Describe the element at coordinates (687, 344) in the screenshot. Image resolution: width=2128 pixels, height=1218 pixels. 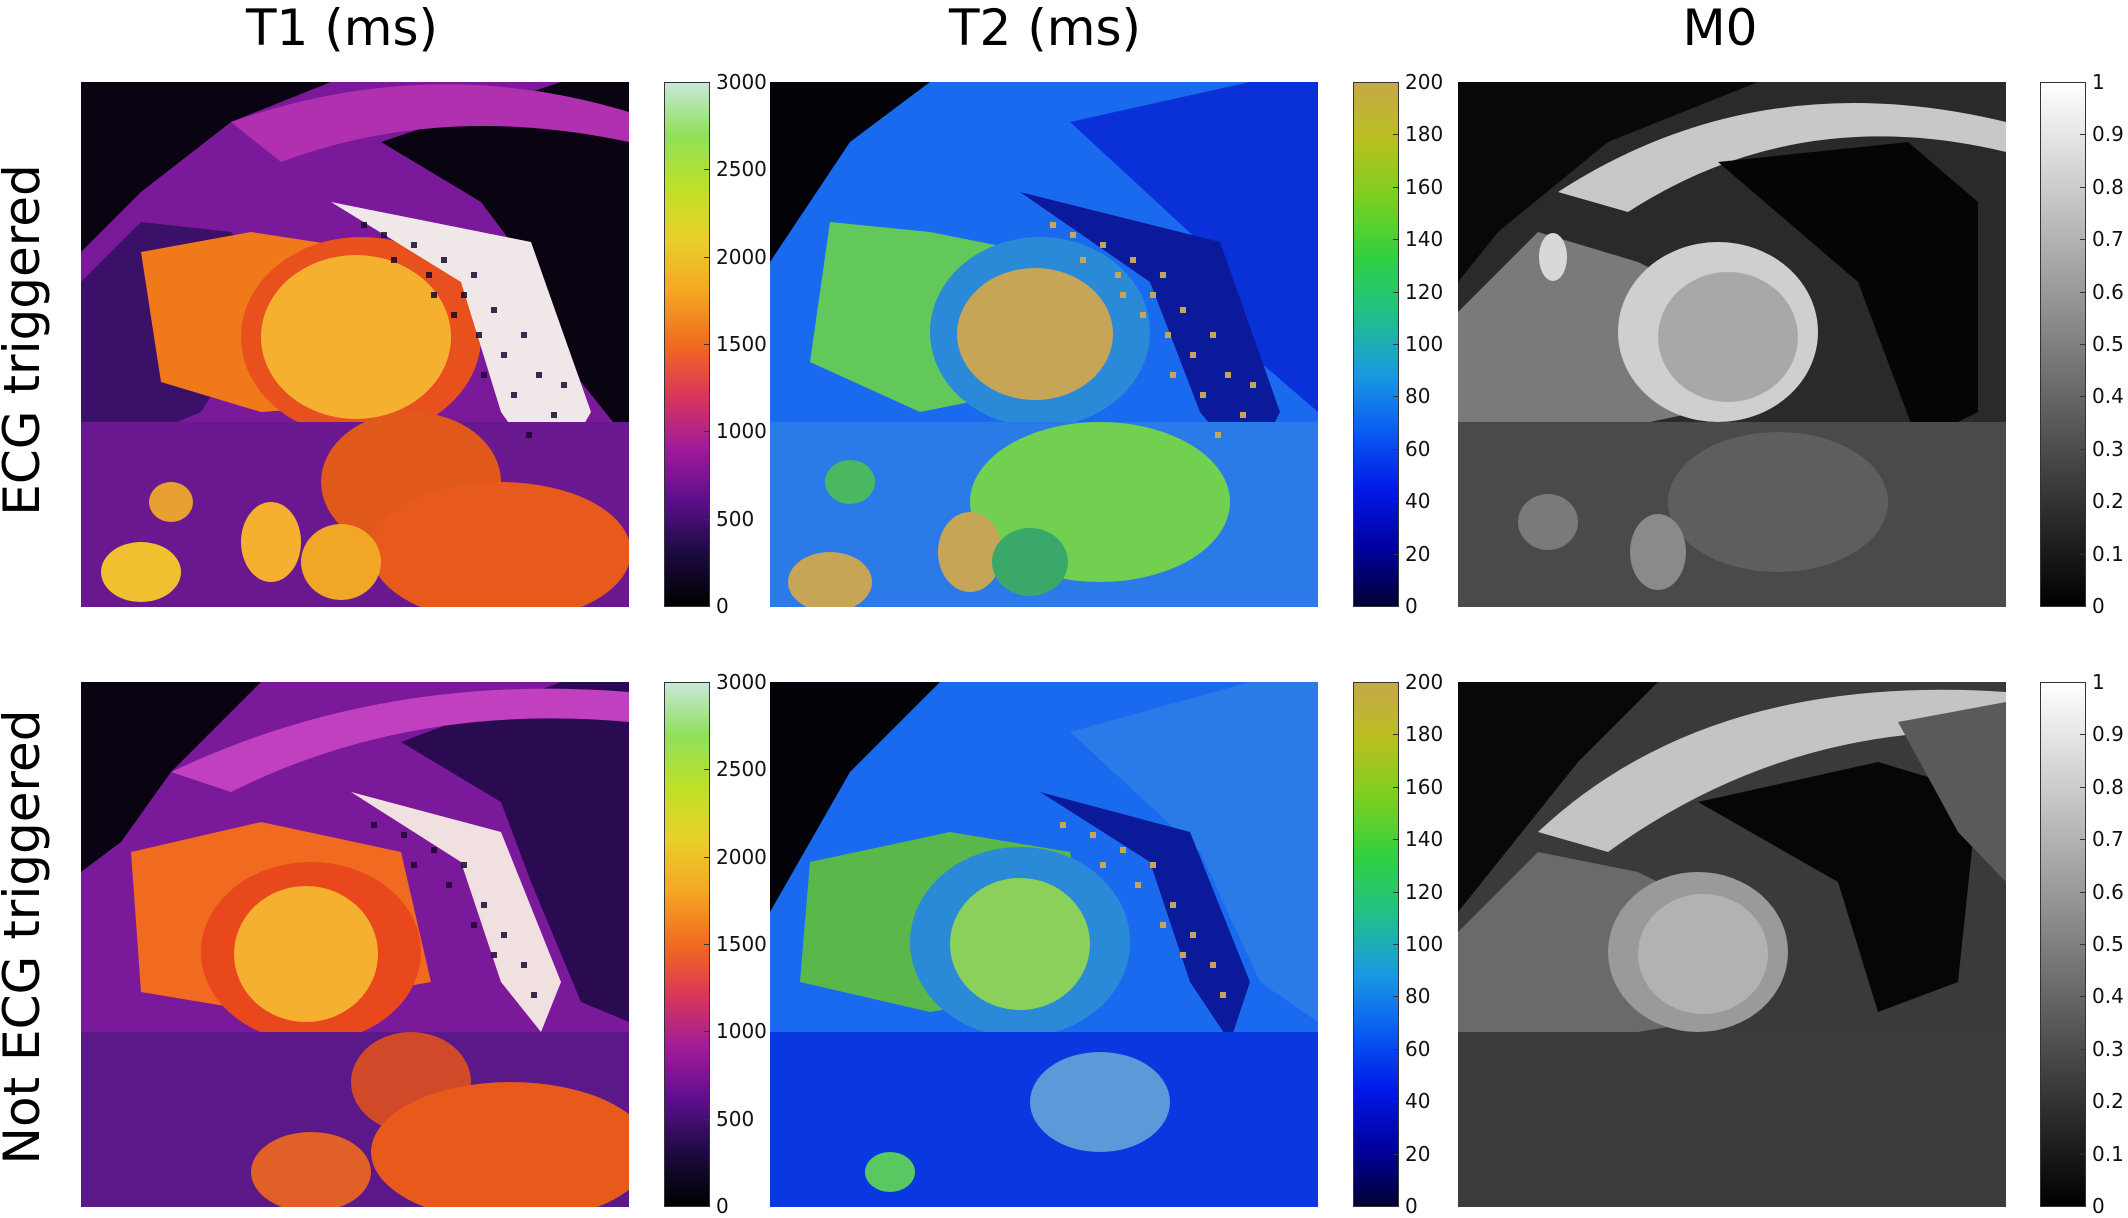
I see `t1-colorbar-ecg-triggered` at that location.